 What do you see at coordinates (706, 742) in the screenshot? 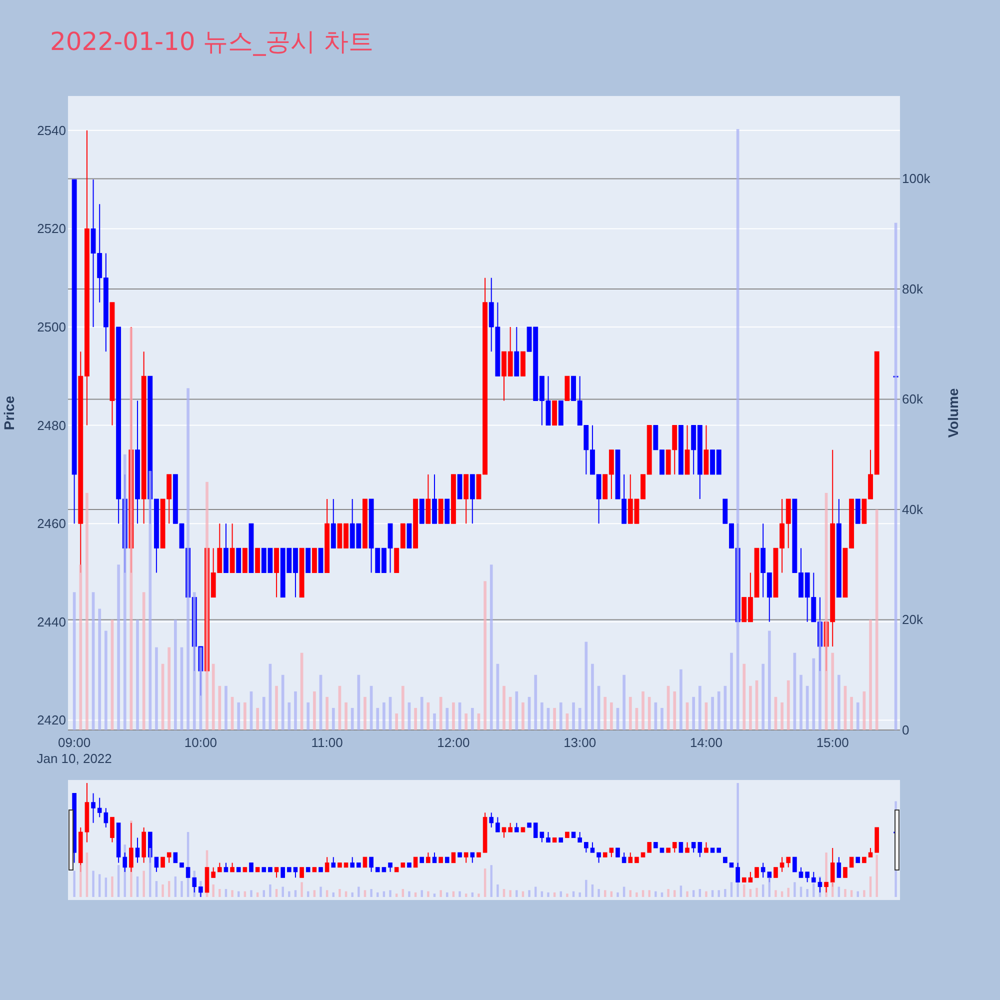
I see `x-tick-label: 14:00` at bounding box center [706, 742].